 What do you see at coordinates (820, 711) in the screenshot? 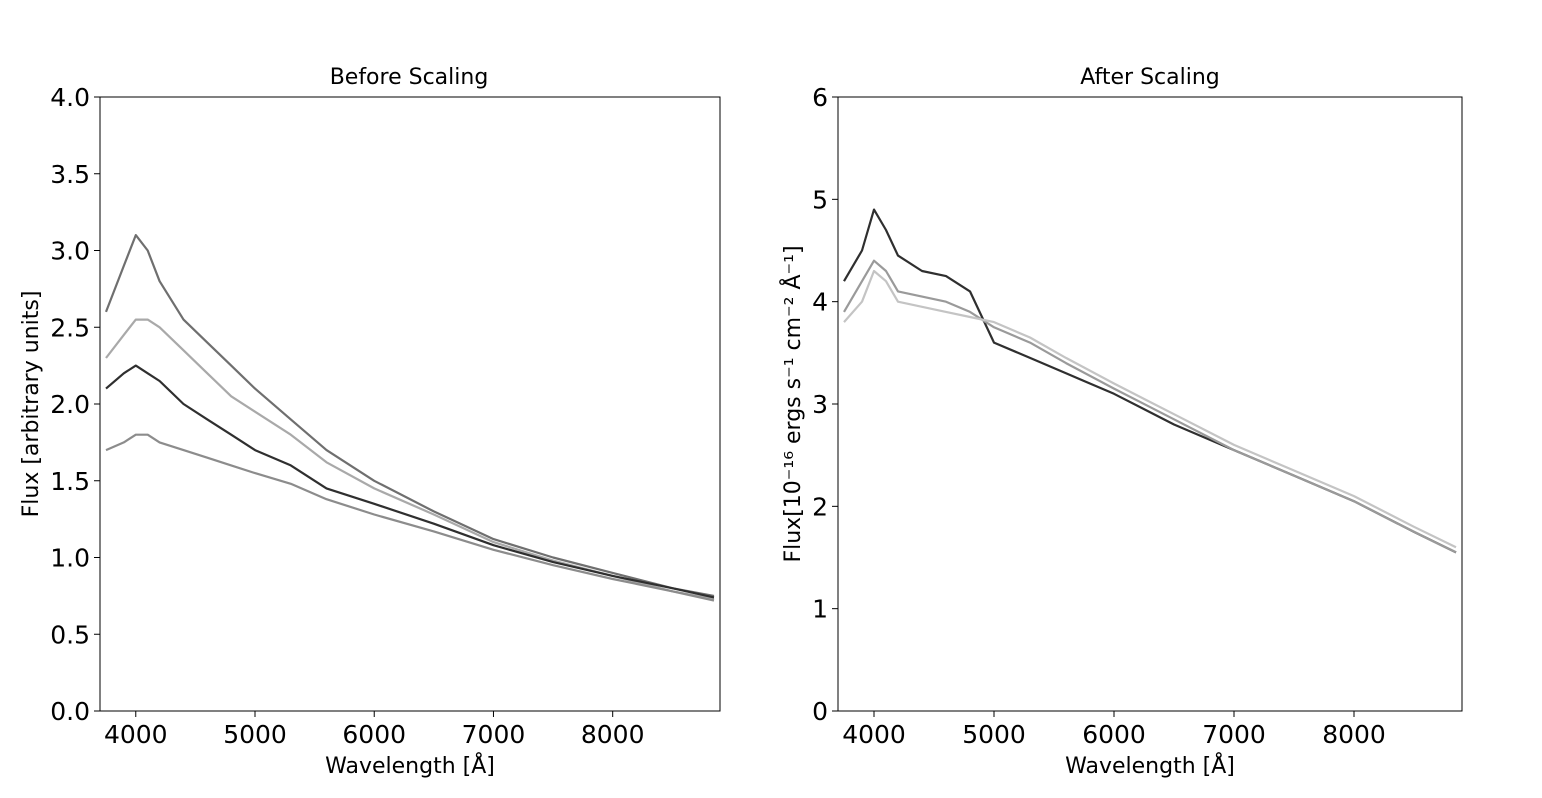
I see `right-y-tick-label: 0` at bounding box center [820, 711].